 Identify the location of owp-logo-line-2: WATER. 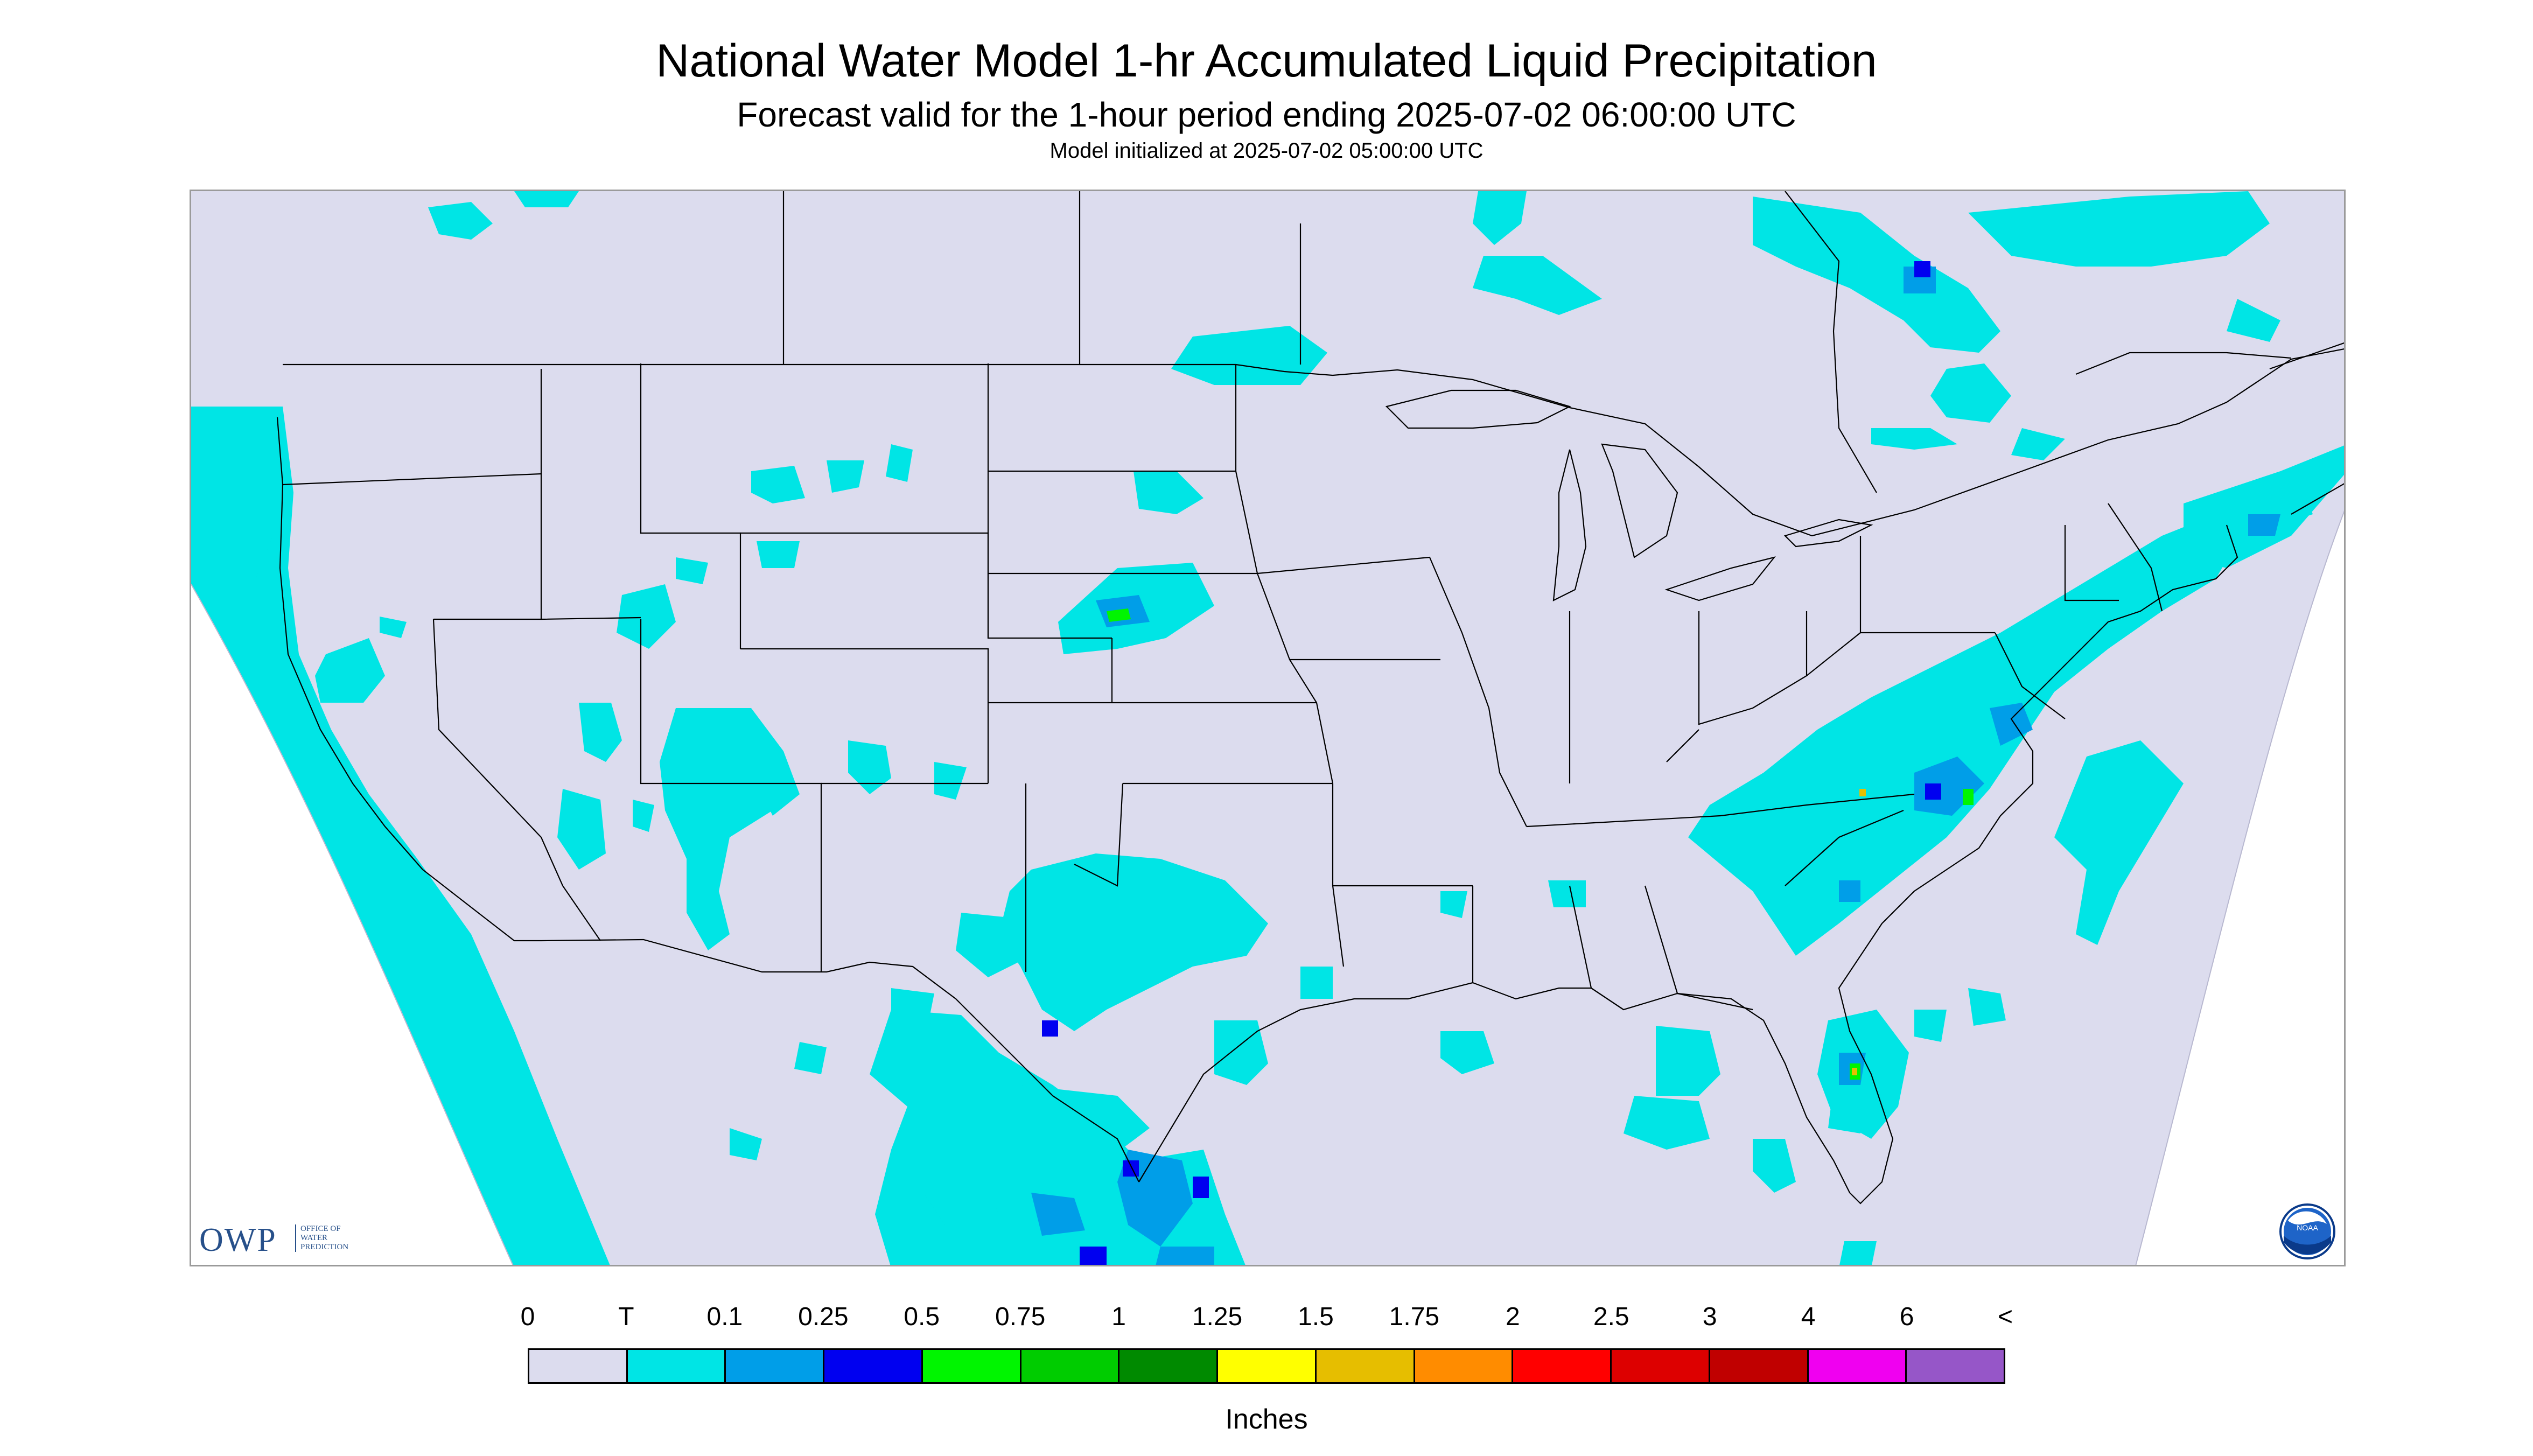
(314, 1238).